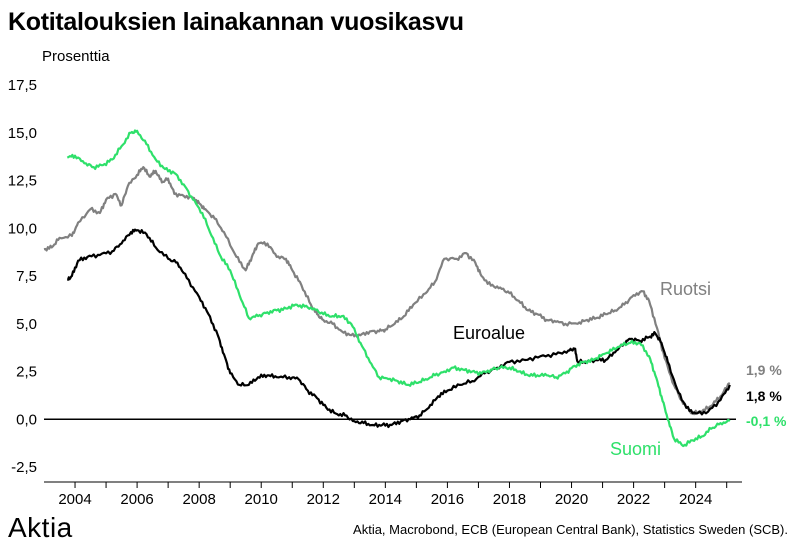 This screenshot has height=550, width=800. Describe the element at coordinates (766, 421) in the screenshot. I see `series-end-value-suomi: -0,1 %` at that location.